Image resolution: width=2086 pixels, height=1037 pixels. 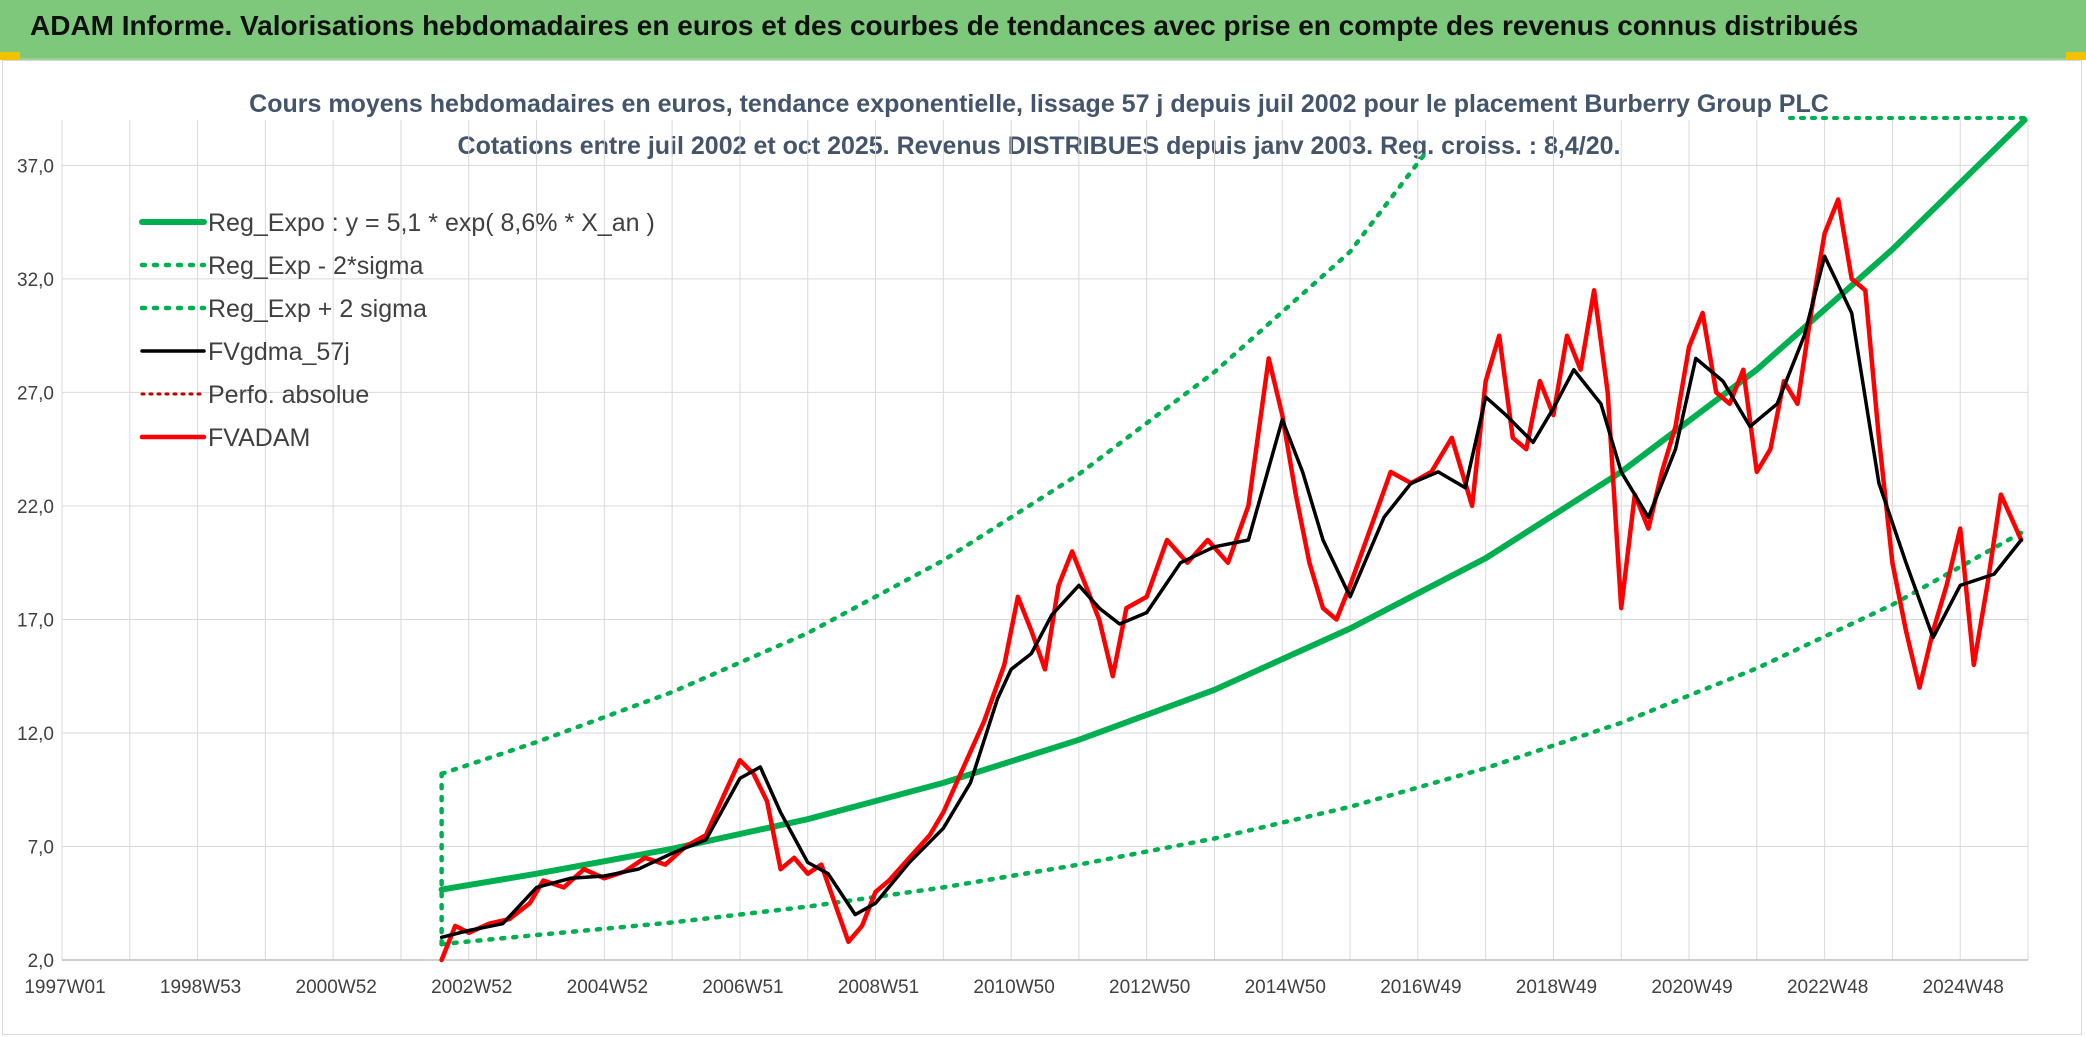 What do you see at coordinates (607, 987) in the screenshot?
I see `x-tick-label: 2004W52` at bounding box center [607, 987].